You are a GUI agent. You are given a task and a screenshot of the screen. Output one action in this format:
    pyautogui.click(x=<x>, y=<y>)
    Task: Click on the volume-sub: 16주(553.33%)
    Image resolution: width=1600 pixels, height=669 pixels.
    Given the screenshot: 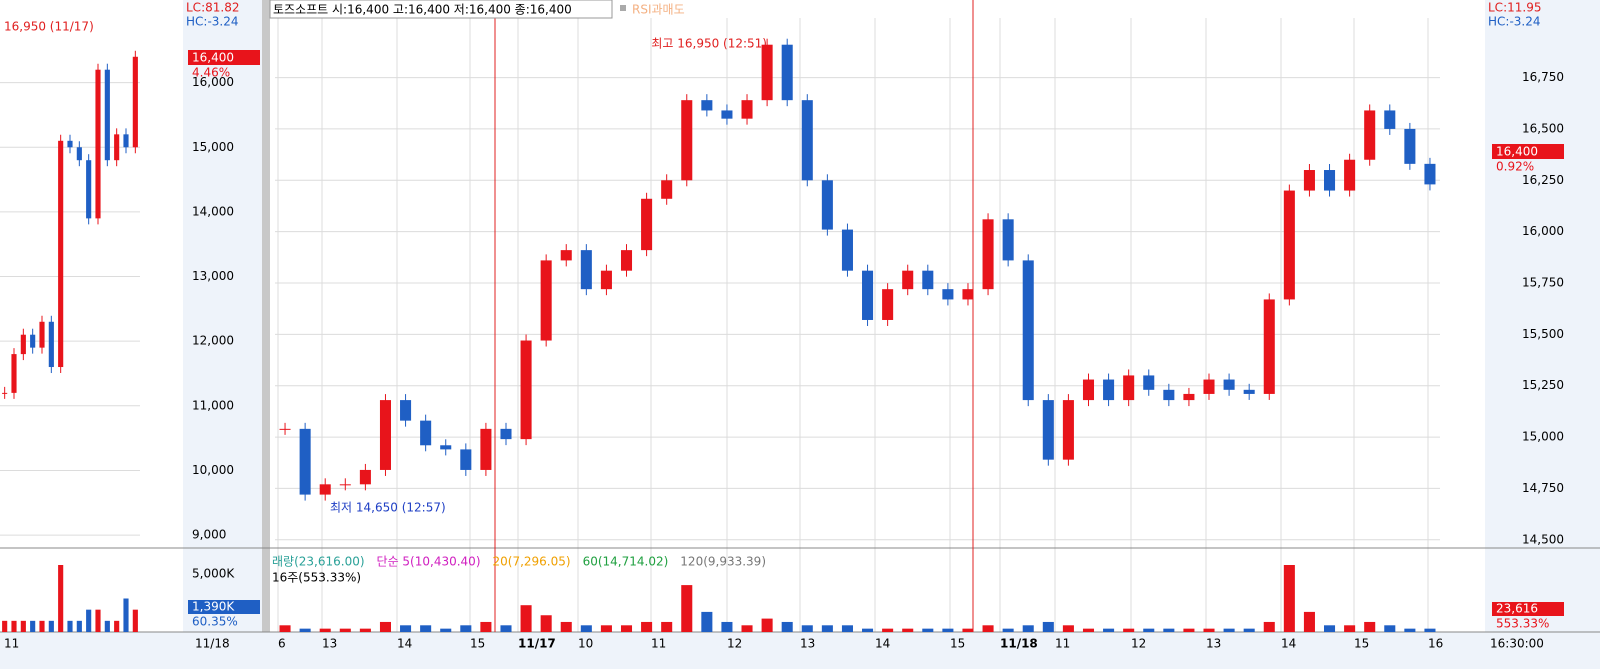 What is the action you would take?
    pyautogui.click(x=316, y=578)
    